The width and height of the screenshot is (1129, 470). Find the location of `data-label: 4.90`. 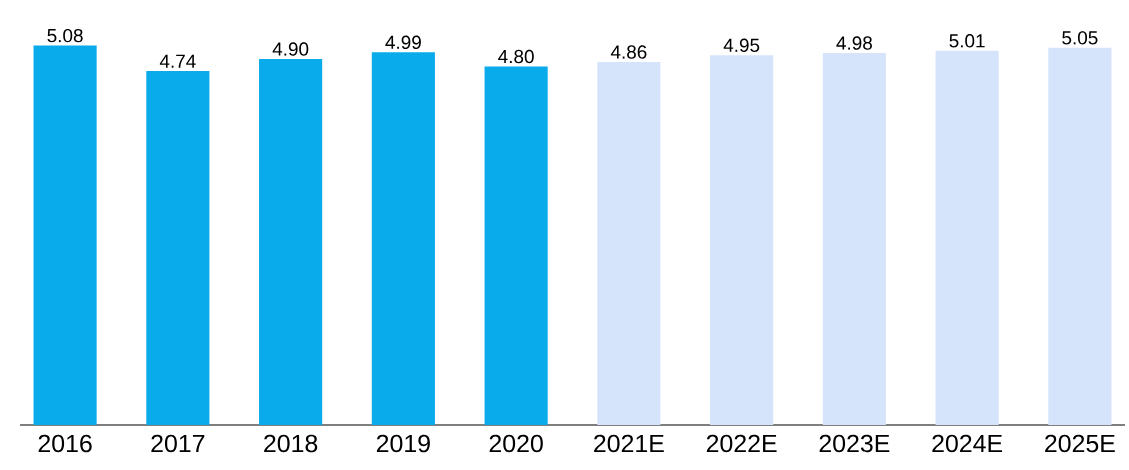

data-label: 4.90 is located at coordinates (290, 49).